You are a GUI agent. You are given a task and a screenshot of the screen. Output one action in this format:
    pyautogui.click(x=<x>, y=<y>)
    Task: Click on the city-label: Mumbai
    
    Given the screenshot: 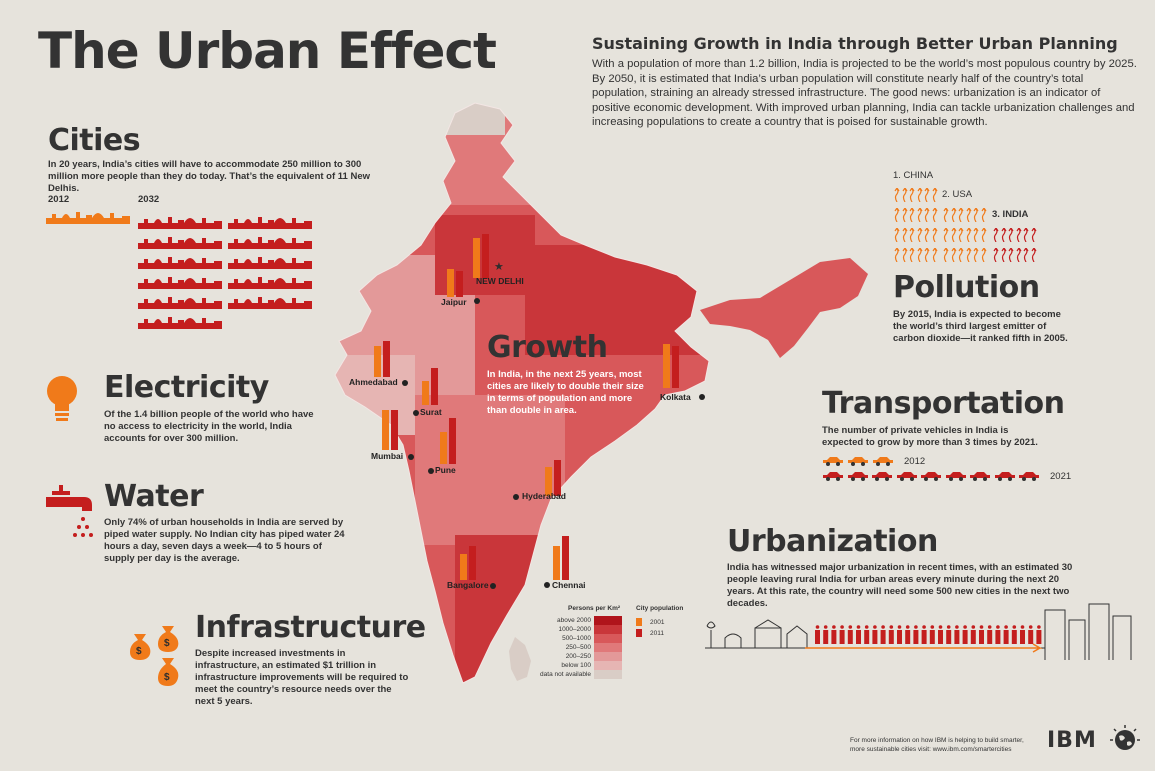 What is the action you would take?
    pyautogui.click(x=387, y=456)
    